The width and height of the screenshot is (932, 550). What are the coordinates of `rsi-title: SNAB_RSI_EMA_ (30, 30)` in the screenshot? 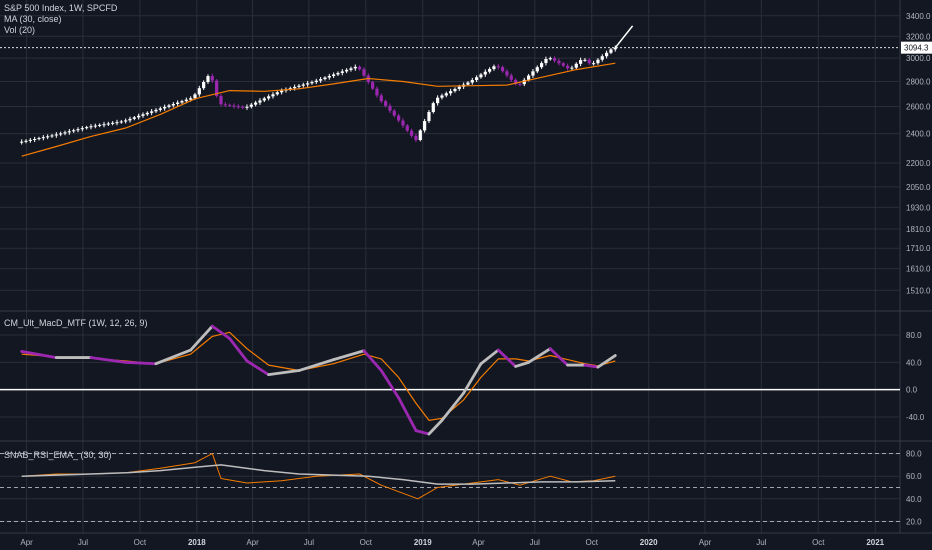 It's located at (58, 455).